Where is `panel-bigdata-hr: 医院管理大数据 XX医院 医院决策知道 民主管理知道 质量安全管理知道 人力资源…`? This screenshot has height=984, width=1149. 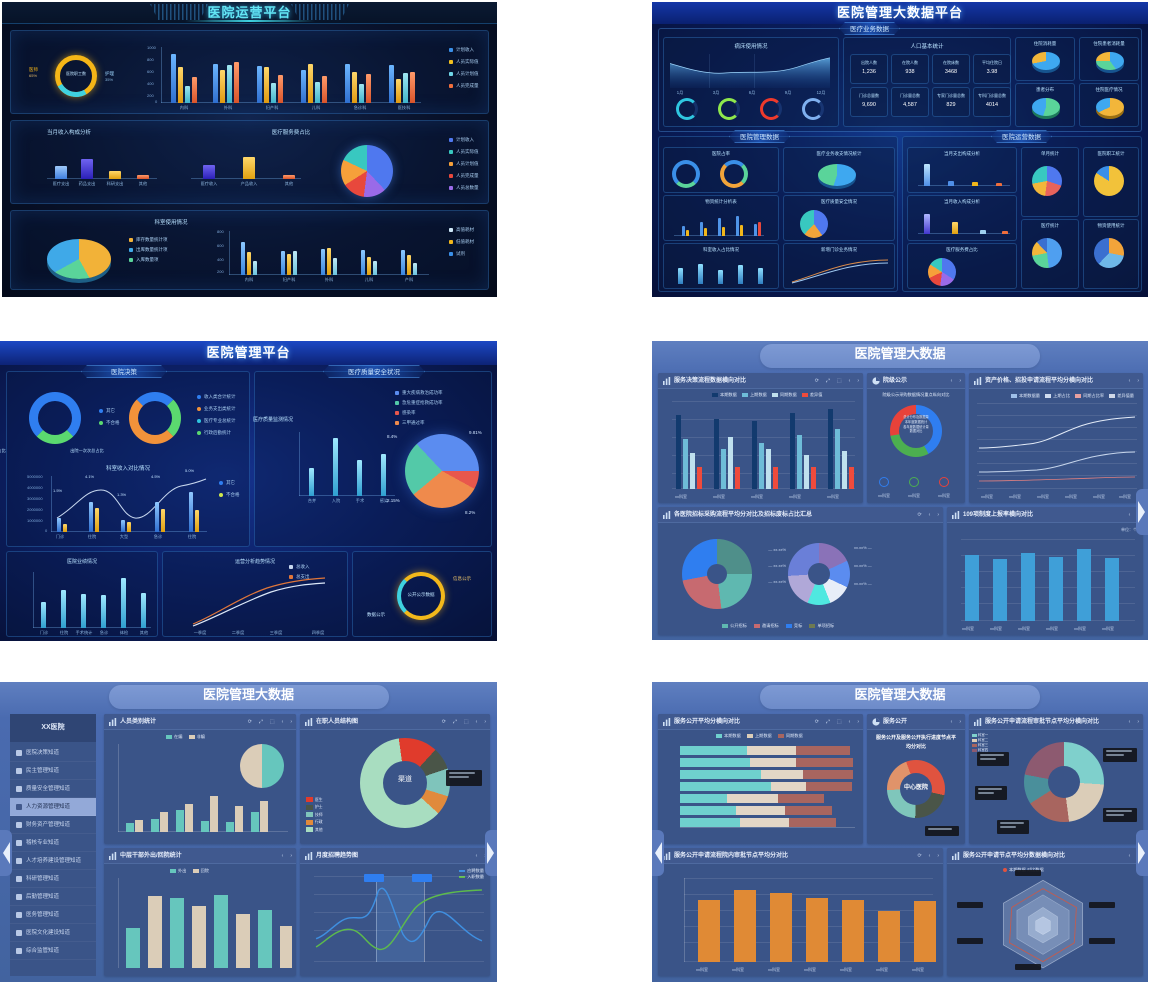 panel-bigdata-hr: 医院管理大数据 XX医院 医院决策知道 民主管理知道 质量安全管理知道 人力资源… is located at coordinates (248, 832).